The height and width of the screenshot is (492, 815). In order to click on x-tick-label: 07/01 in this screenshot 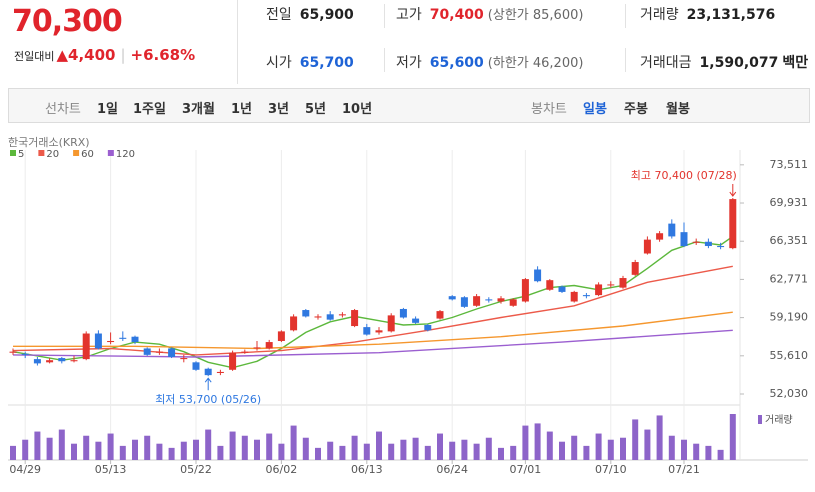, I will do `click(526, 469)`.